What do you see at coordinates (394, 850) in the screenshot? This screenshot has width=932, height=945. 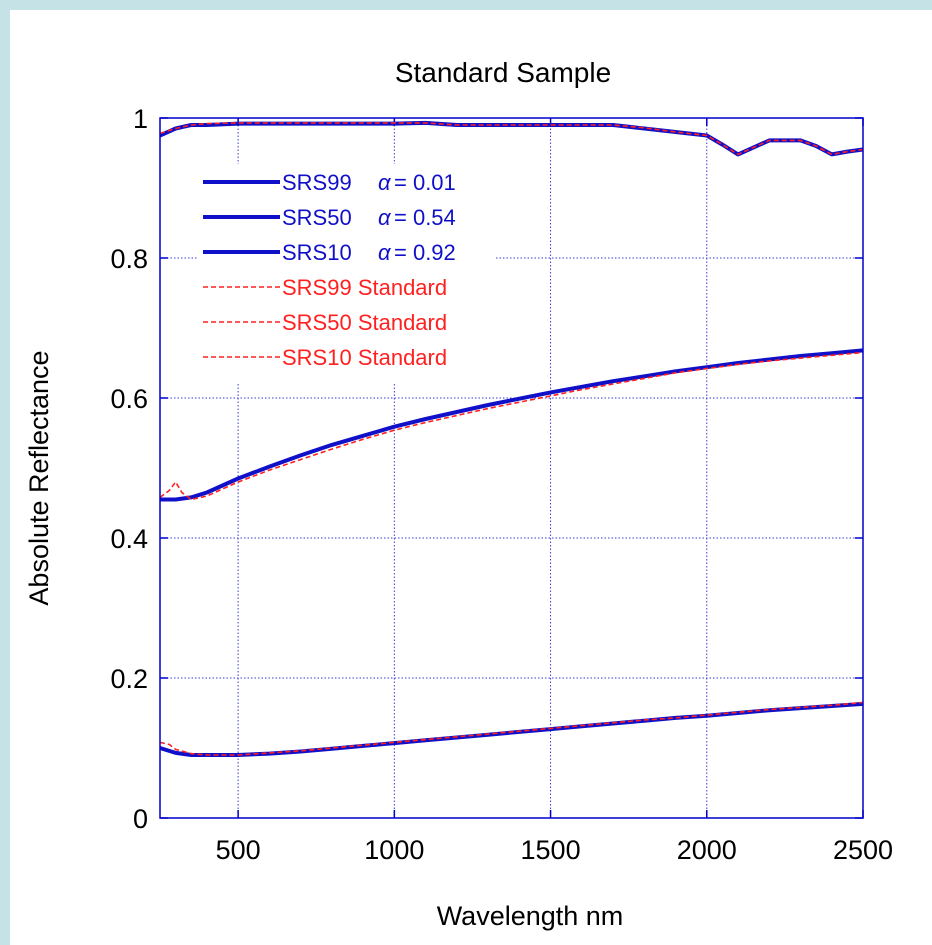 I see `x-tick-label: 1000` at bounding box center [394, 850].